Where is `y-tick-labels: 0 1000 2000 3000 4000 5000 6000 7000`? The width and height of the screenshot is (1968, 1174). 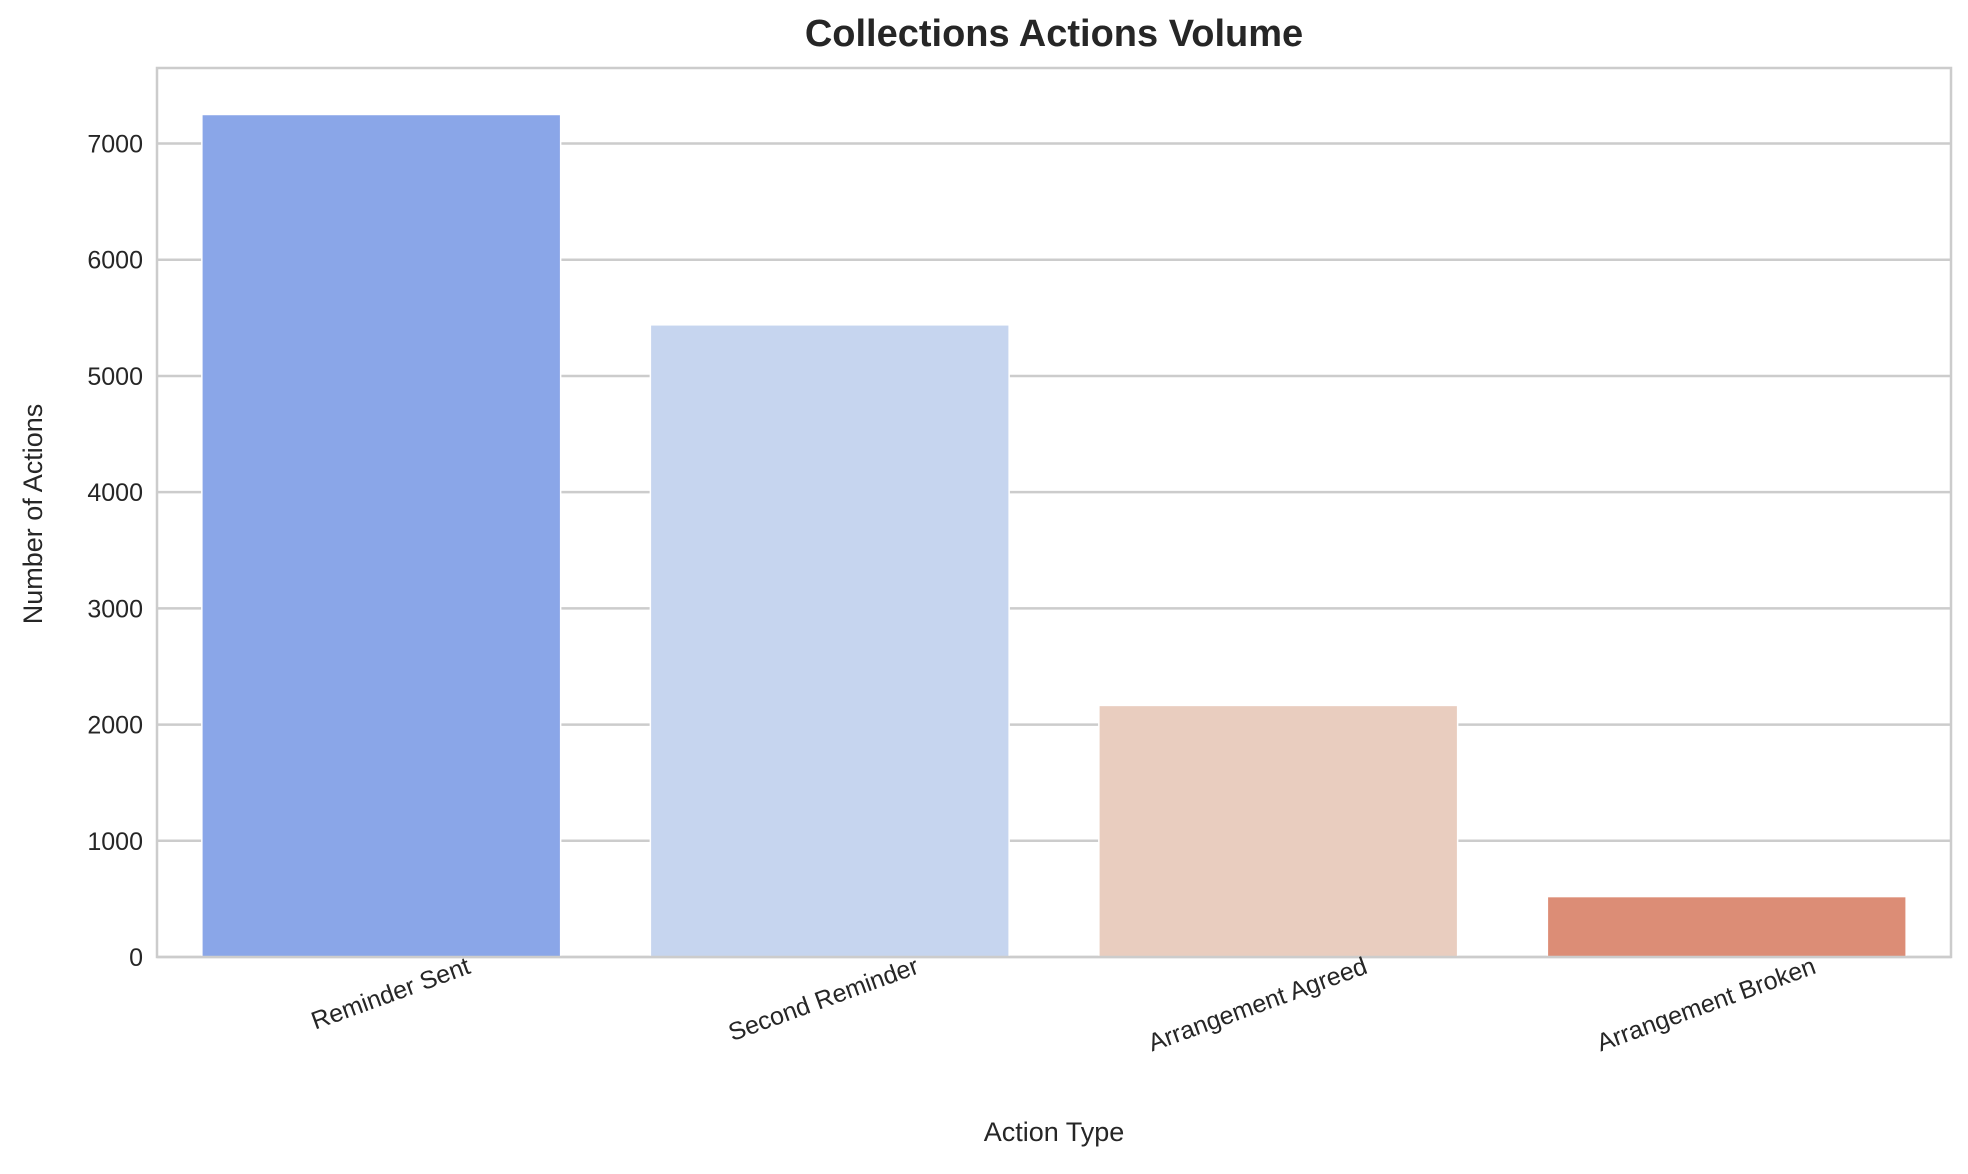
y-tick-labels: 0 1000 2000 3000 4000 5000 6000 7000 is located at coordinates (115, 551).